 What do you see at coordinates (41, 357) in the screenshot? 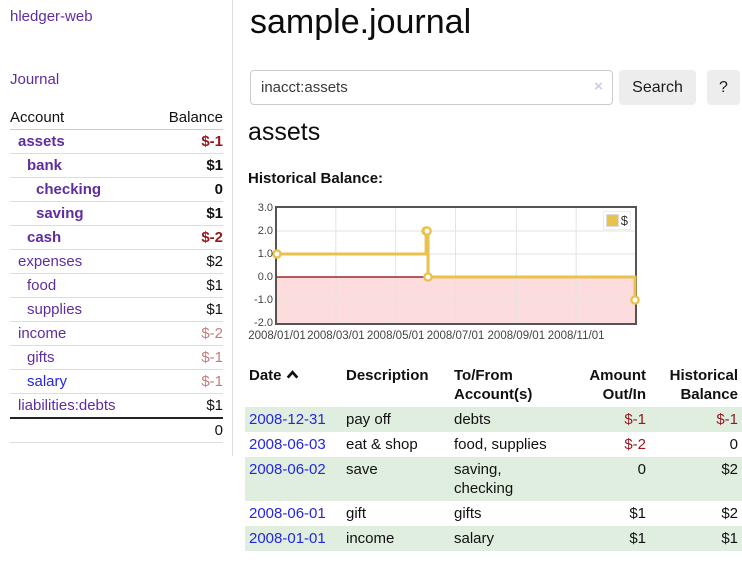
I see `account-link-gifts: gifts` at bounding box center [41, 357].